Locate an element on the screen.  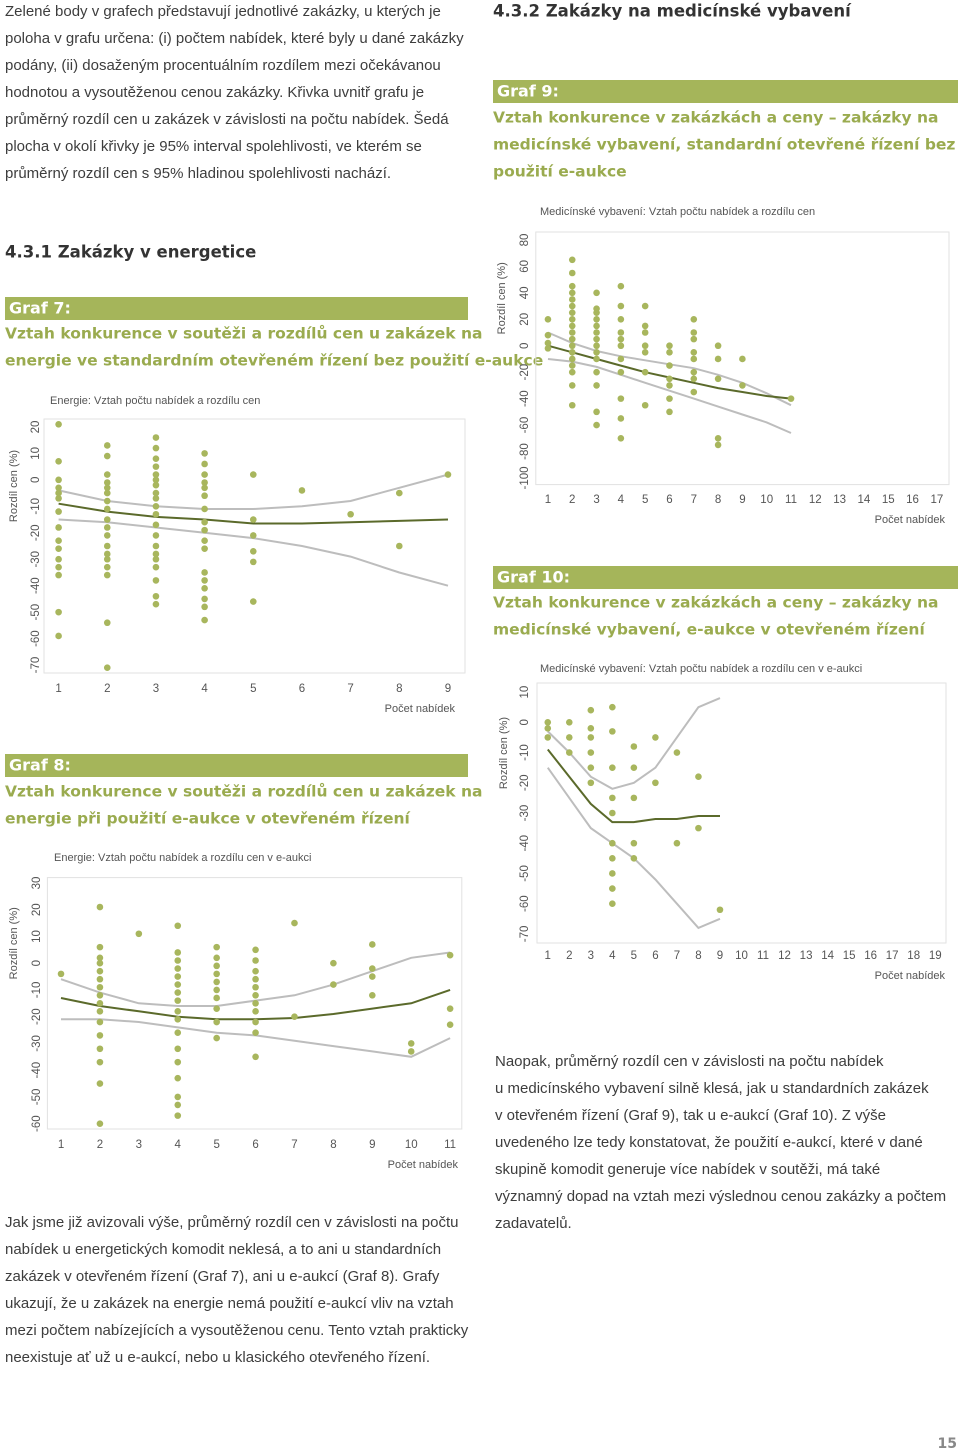
figure-band is located at coordinates (725, 91).